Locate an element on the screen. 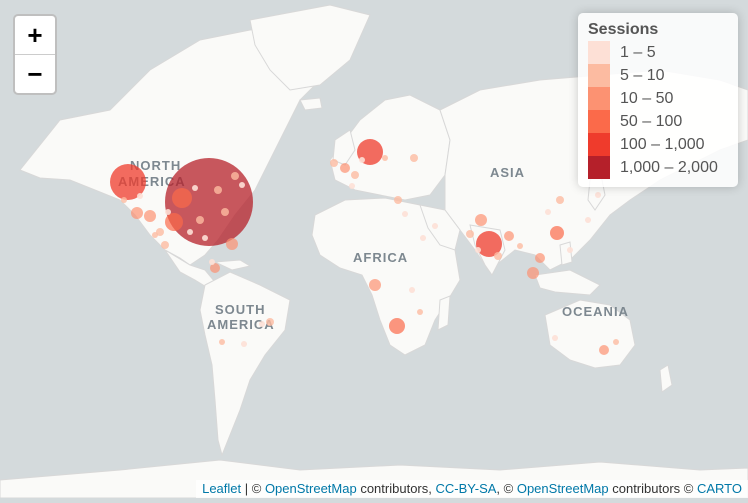 Image resolution: width=748 pixels, height=503 pixels. land-arabia is located at coordinates (440, 227).